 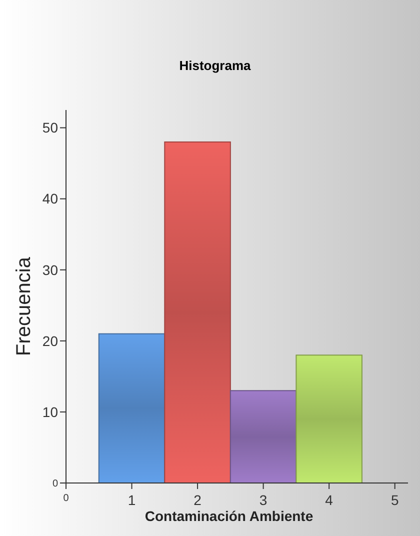 What do you see at coordinates (66, 498) in the screenshot?
I see `x-tick-label: 0` at bounding box center [66, 498].